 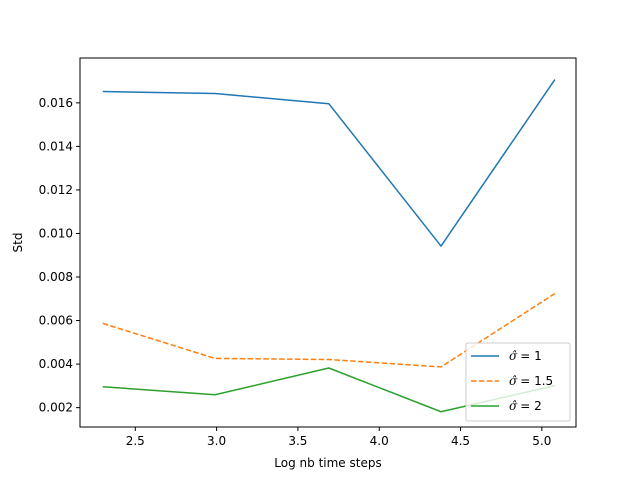 What do you see at coordinates (216, 441) in the screenshot?
I see `x-tick-label: 3.0` at bounding box center [216, 441].